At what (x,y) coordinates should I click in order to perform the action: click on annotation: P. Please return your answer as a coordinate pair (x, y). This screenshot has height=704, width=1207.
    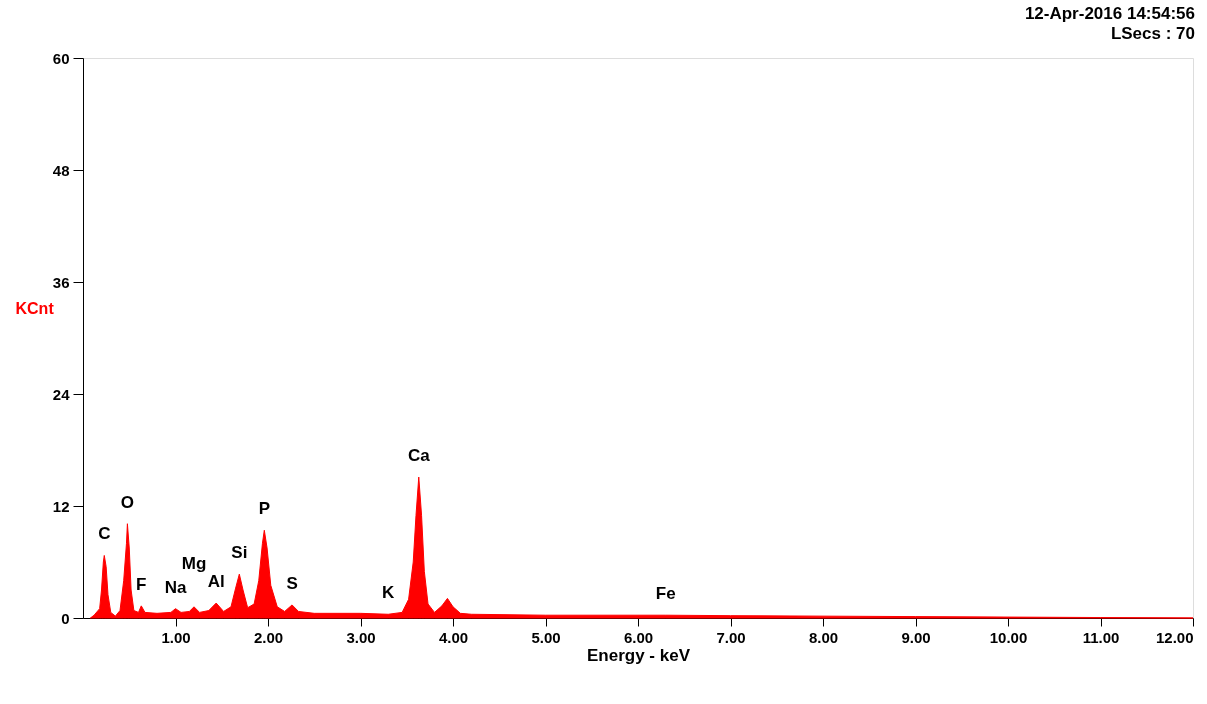
    Looking at the image, I should click on (264, 509).